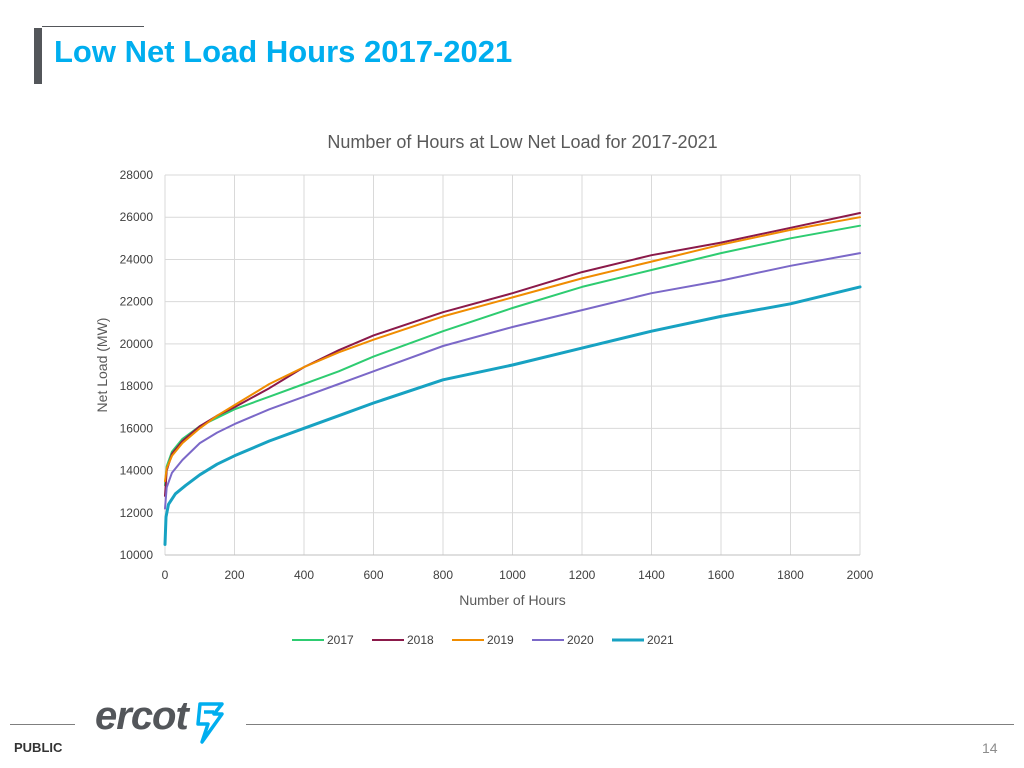  I want to click on public-label: PUBLIC, so click(38, 747).